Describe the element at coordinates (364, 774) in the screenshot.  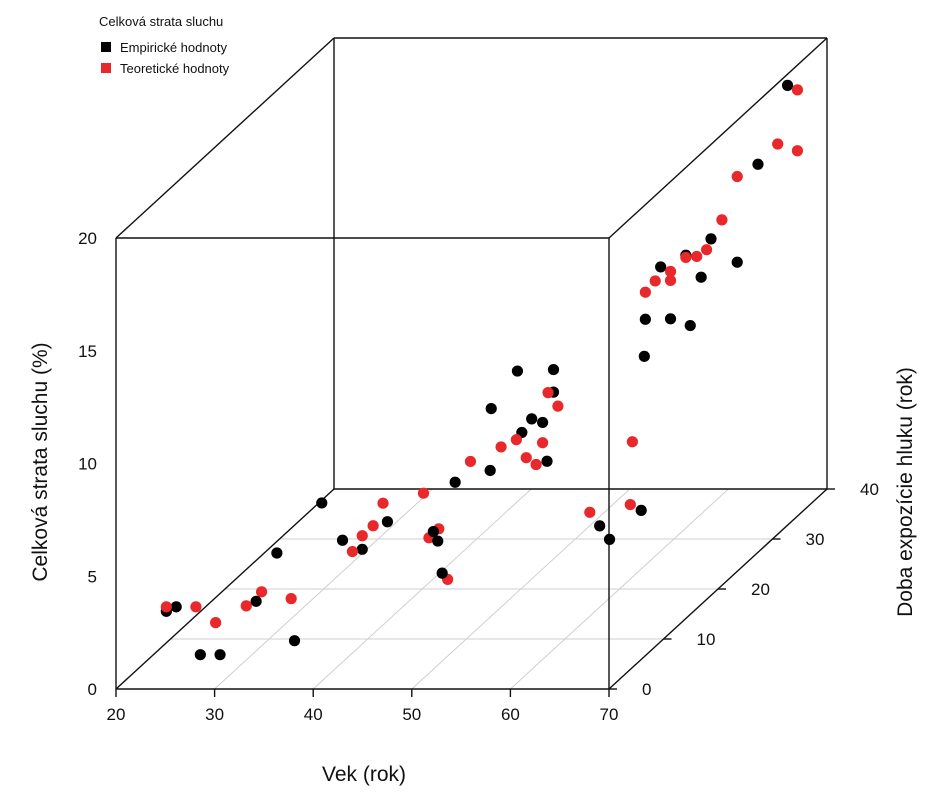
I see `x-axis-title: Vek (rok)` at that location.